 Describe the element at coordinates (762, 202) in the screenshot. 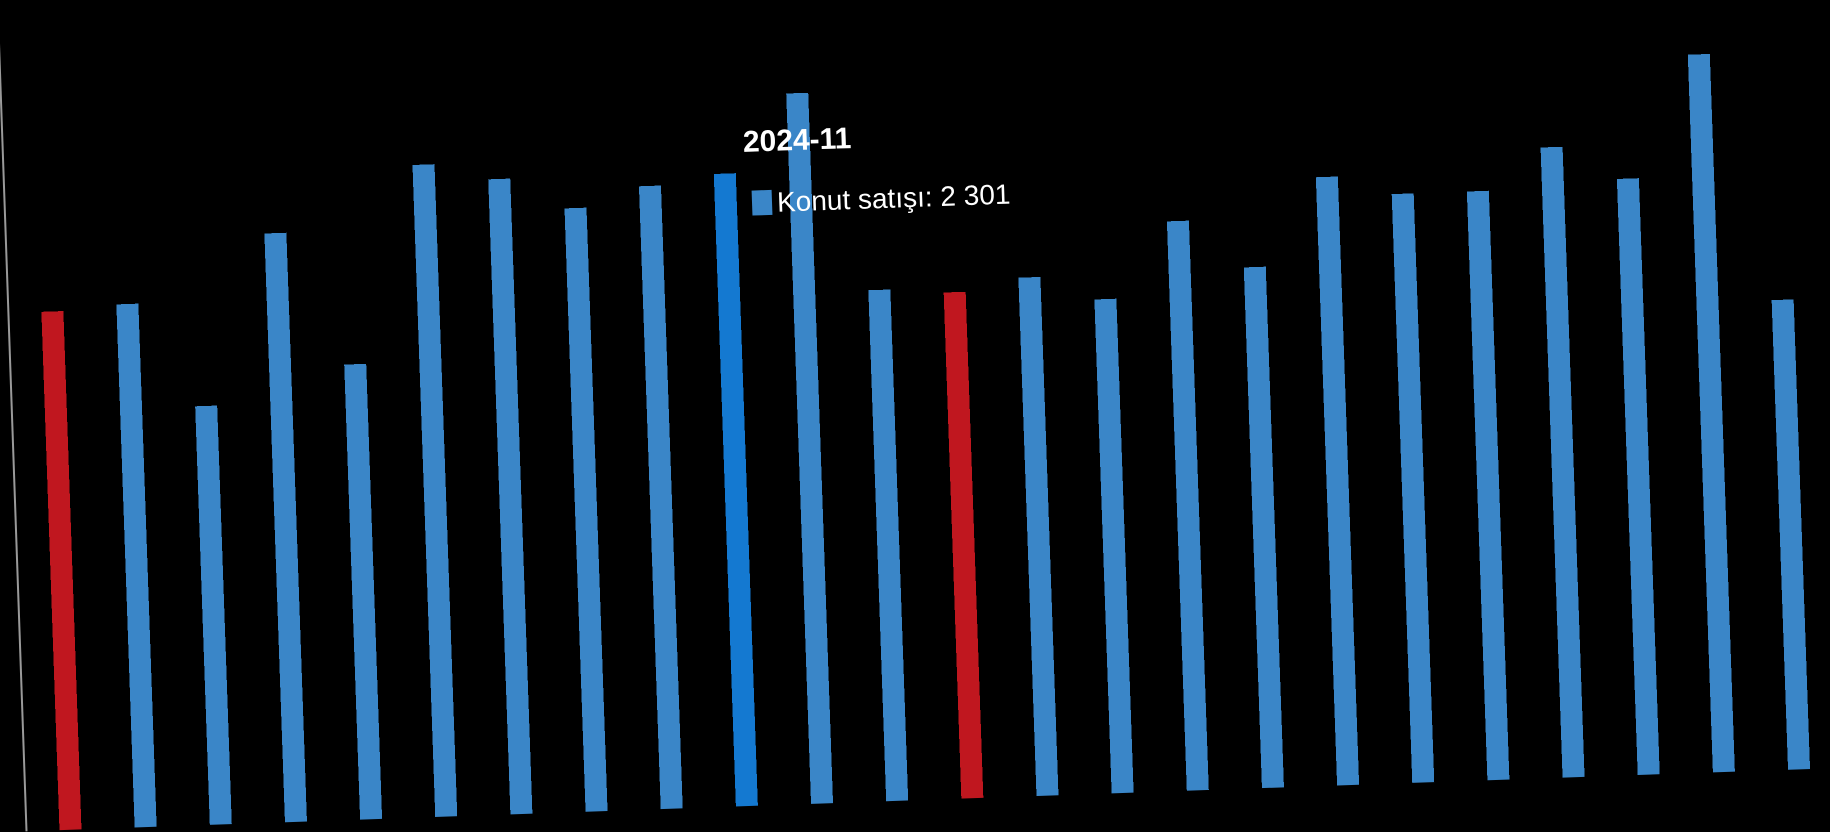

I see `tooltip-series-swatch` at that location.